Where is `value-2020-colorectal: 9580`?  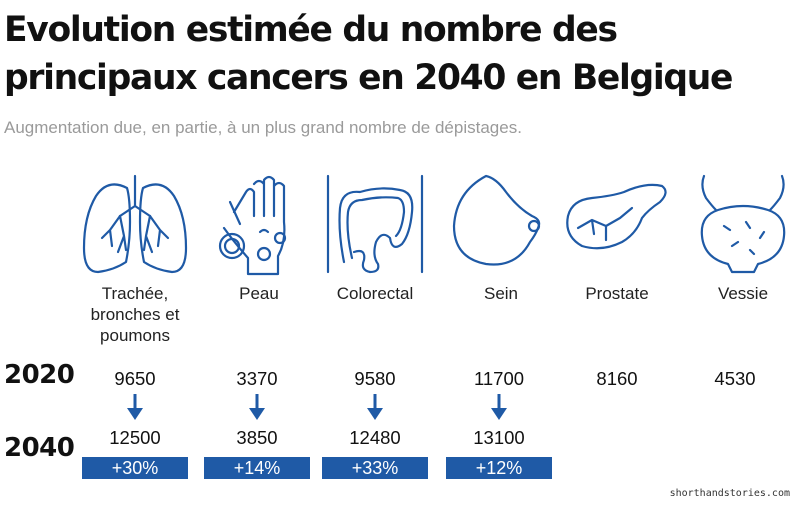 value-2020-colorectal: 9580 is located at coordinates (375, 378).